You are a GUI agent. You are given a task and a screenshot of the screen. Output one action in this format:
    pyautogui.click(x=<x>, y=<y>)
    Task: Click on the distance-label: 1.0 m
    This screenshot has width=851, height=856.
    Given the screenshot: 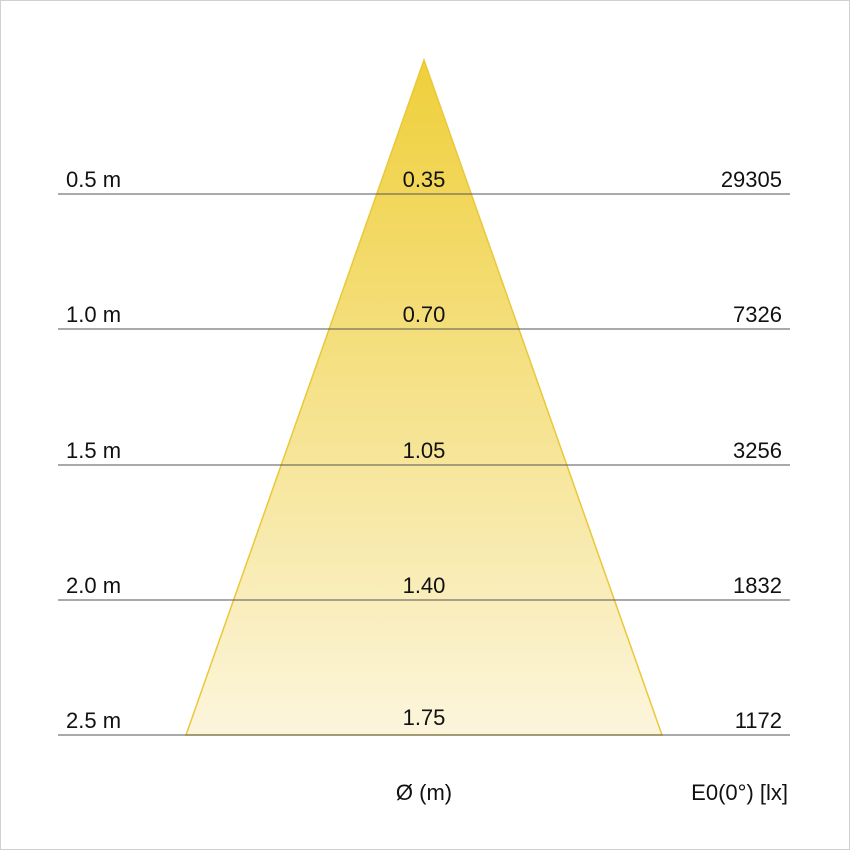 What is the action you would take?
    pyautogui.click(x=93, y=314)
    